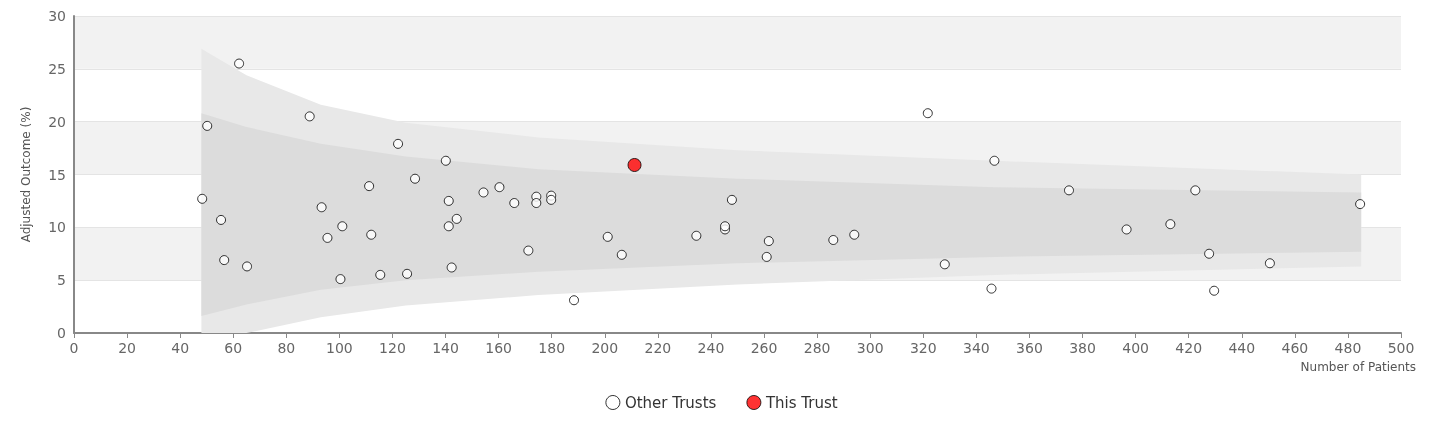 The image size is (1443, 423). What do you see at coordinates (57, 16) in the screenshot?
I see `y-tick-label: 30` at bounding box center [57, 16].